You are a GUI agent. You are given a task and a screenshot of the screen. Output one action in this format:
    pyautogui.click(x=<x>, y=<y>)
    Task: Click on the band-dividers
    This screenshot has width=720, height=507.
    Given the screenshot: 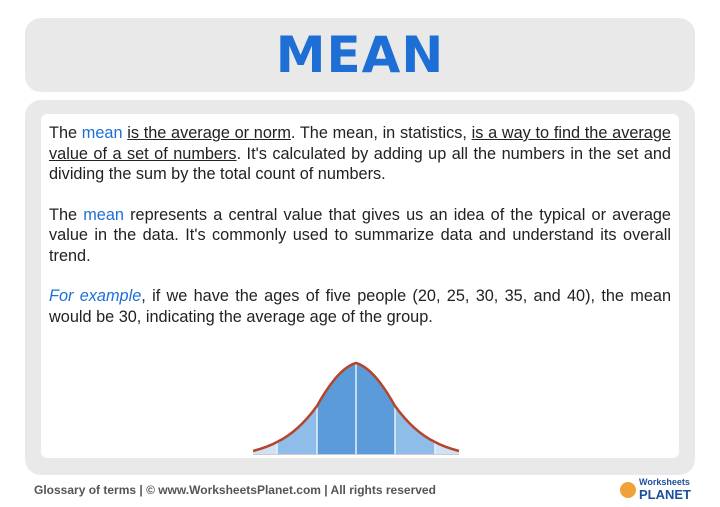 What is the action you would take?
    pyautogui.click(x=356, y=408)
    